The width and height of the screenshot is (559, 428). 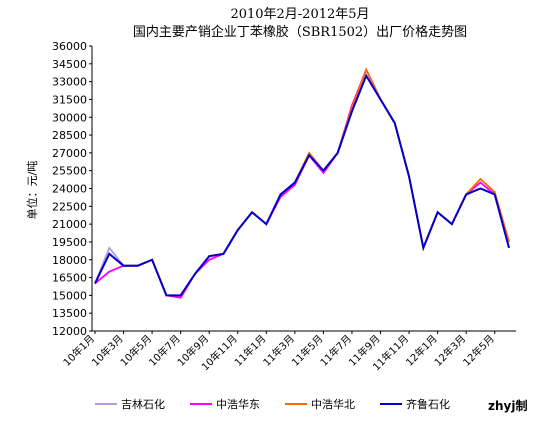 What do you see at coordinates (69, 242) in the screenshot?
I see `y-tick-label: 19500` at bounding box center [69, 242].